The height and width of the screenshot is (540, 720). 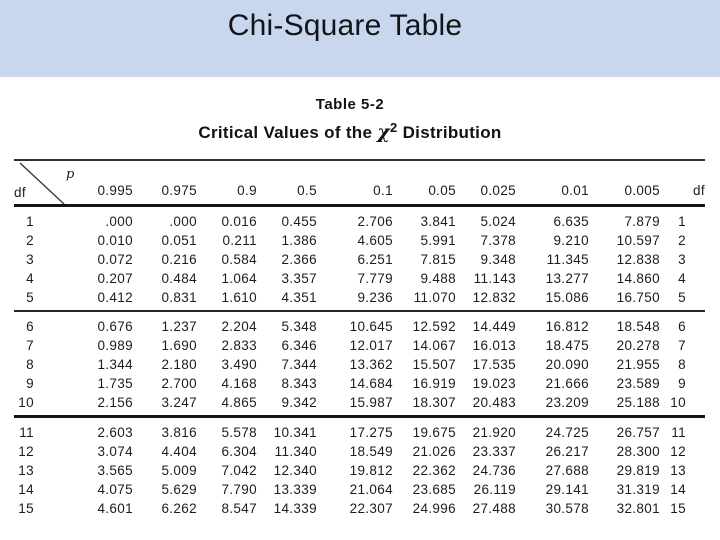 I want to click on value-cell: 23.685, so click(x=434, y=489).